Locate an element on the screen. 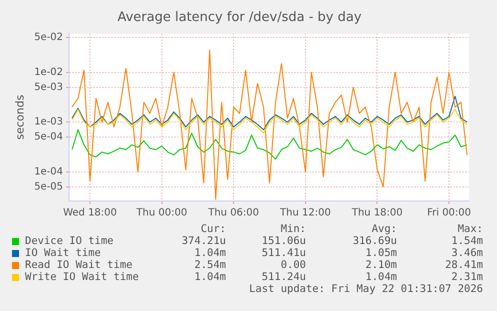 This screenshot has width=497, height=311. y-tick-label: 5e-03 is located at coordinates (49, 87).